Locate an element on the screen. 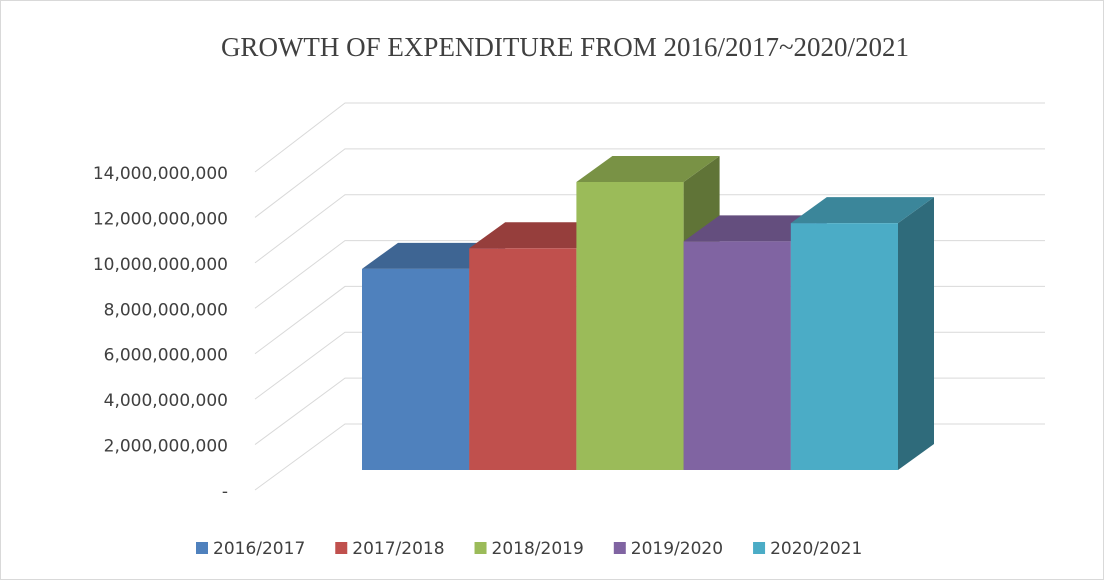  y-tick-label: 2,000,000,000 is located at coordinates (166, 447).